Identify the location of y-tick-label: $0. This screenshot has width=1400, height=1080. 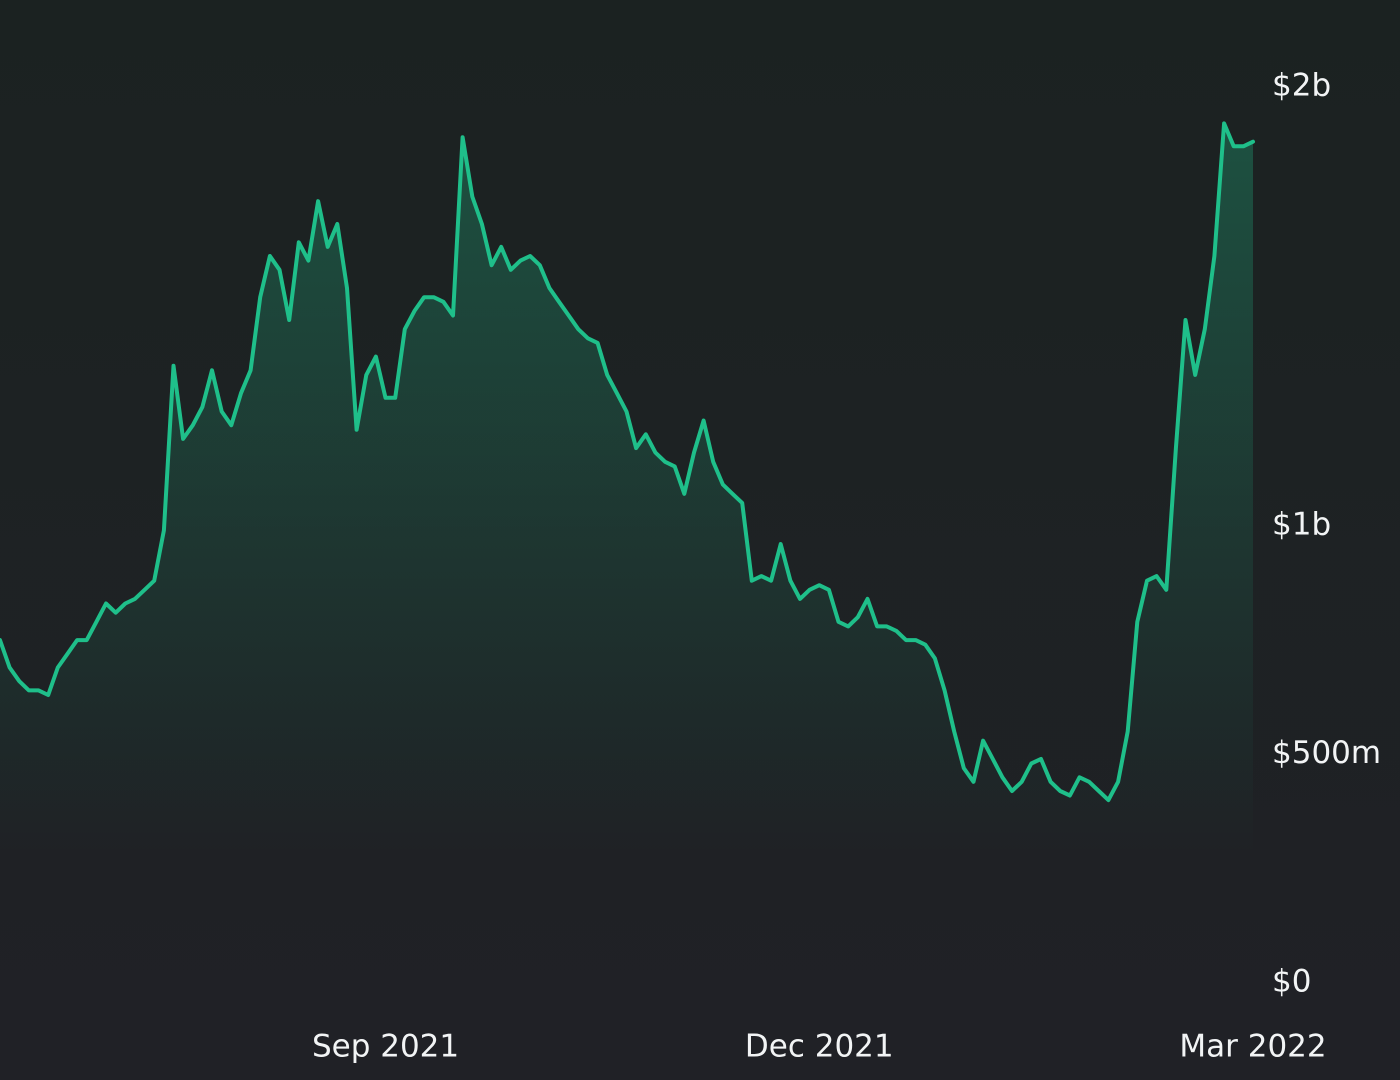
(1291, 982).